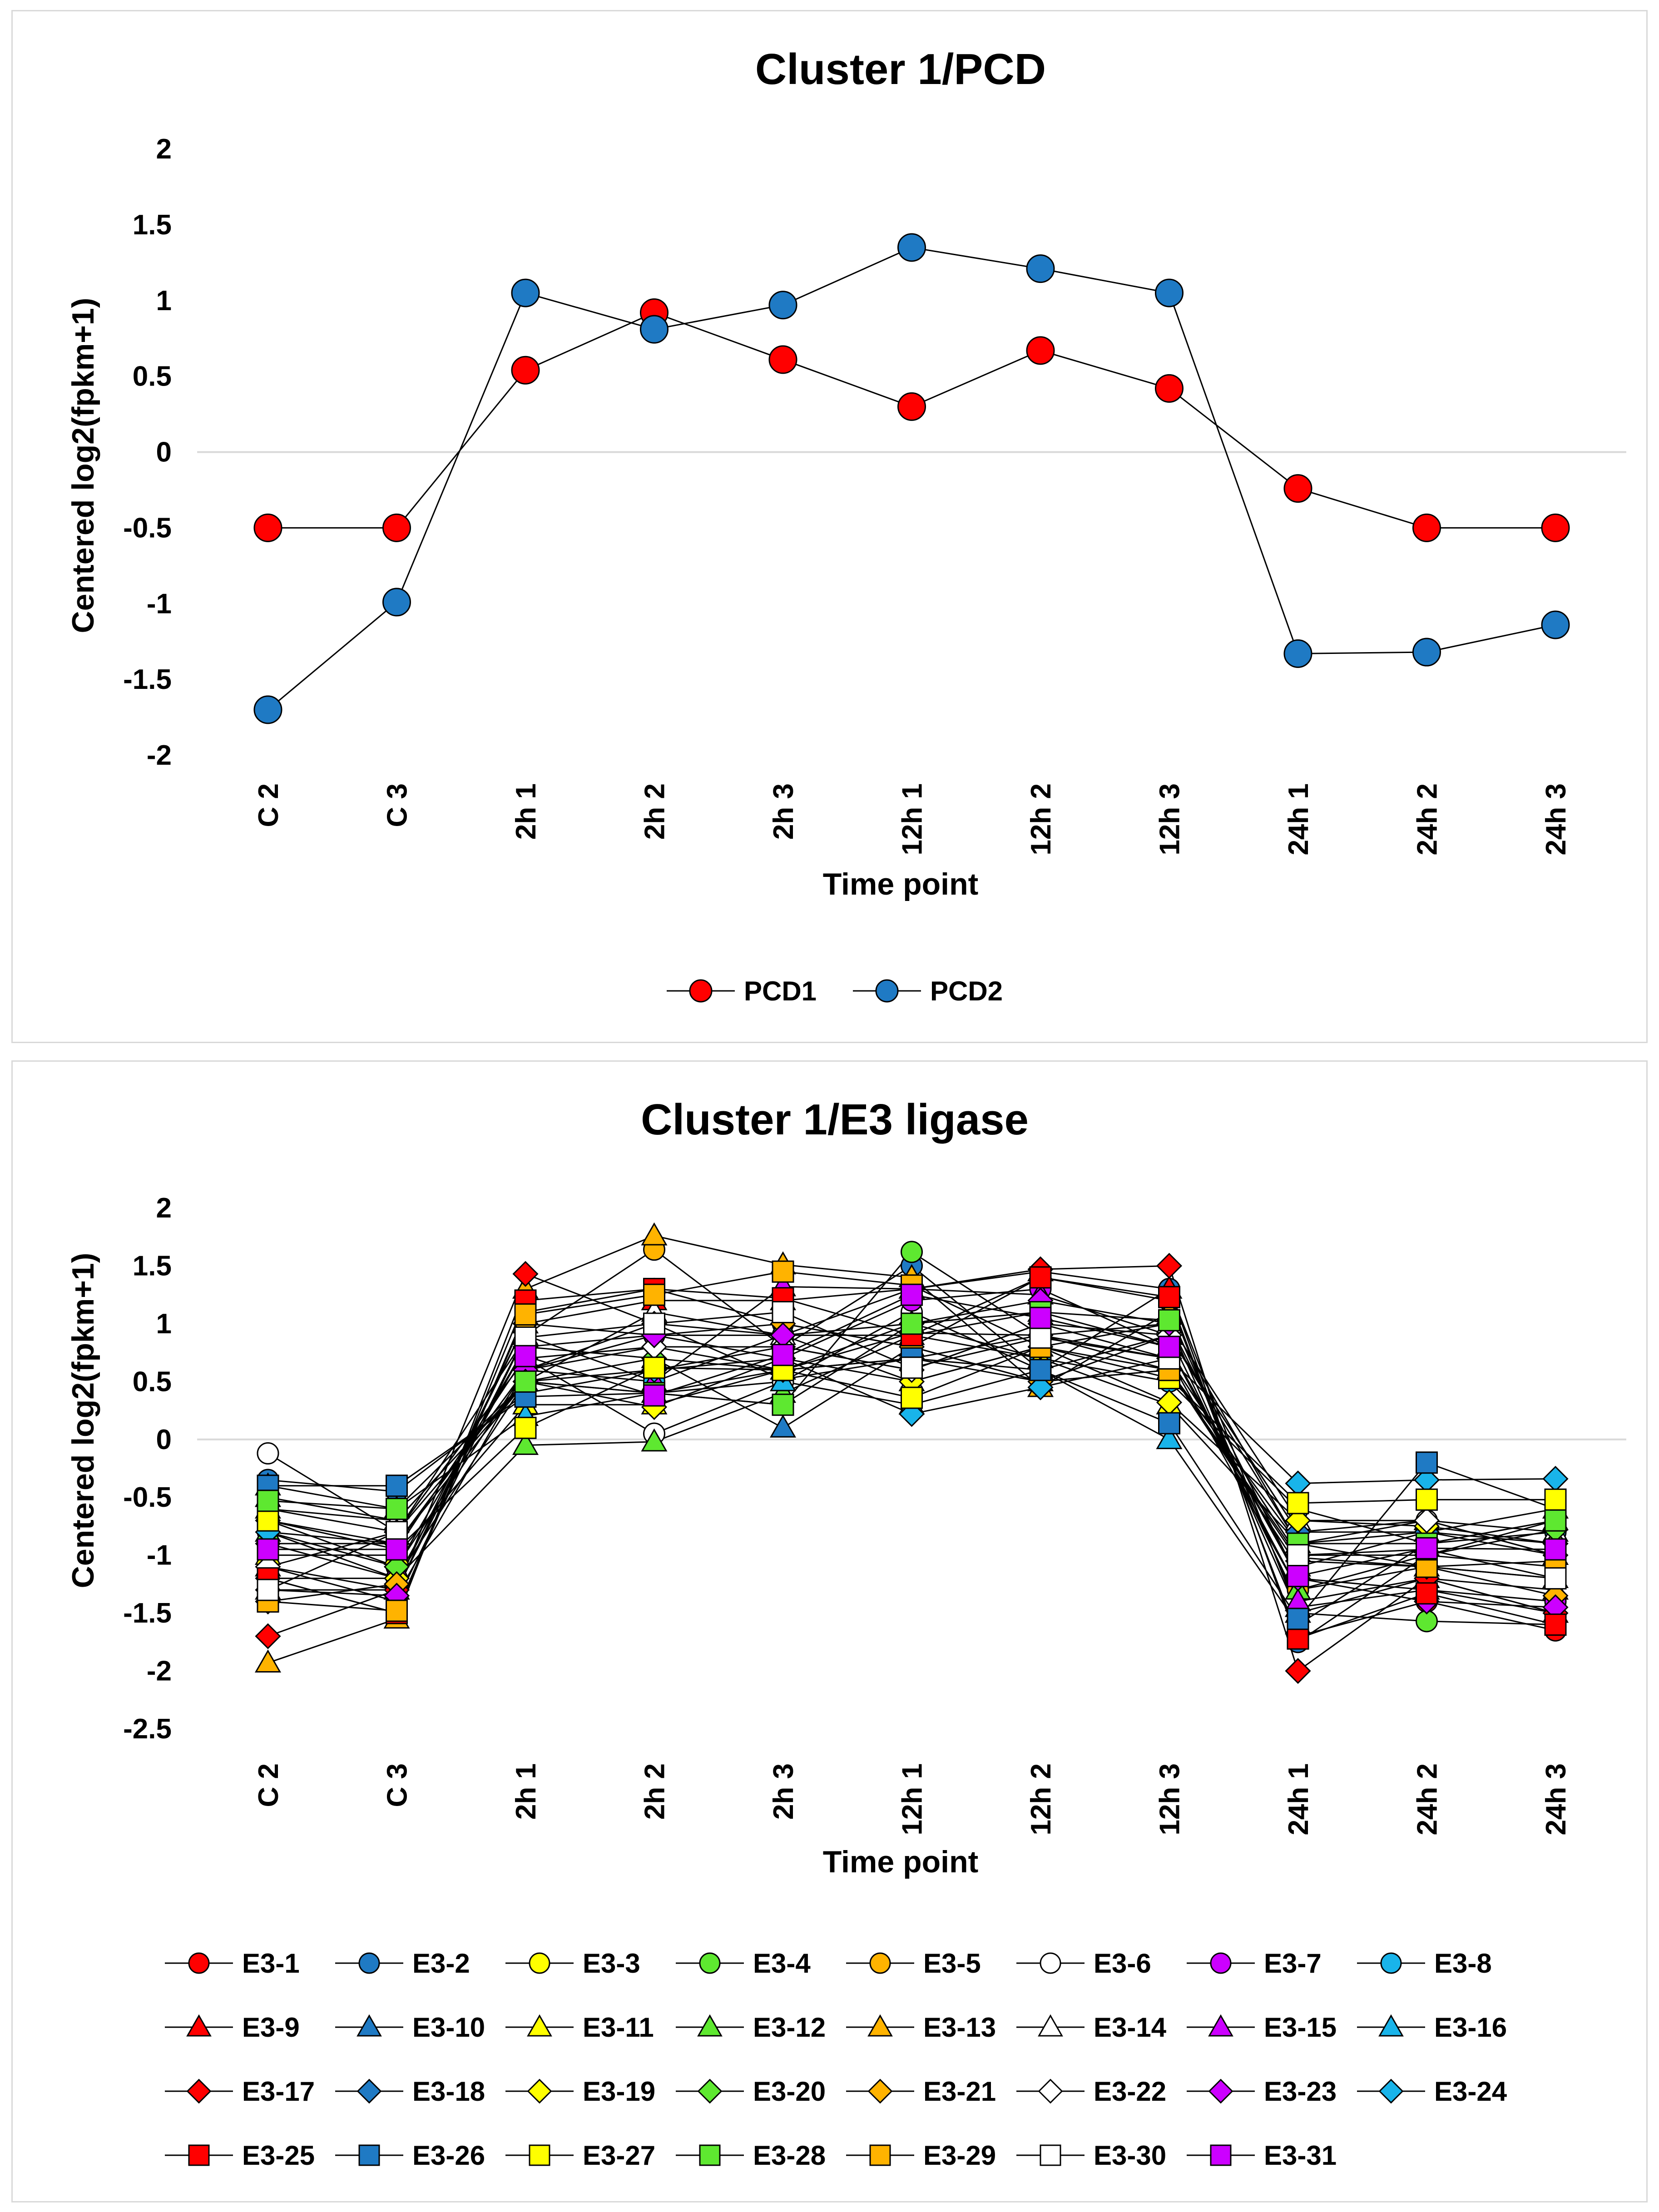  Describe the element at coordinates (580, 2155) in the screenshot. I see `legend-item-e3-27: E3-27` at that location.